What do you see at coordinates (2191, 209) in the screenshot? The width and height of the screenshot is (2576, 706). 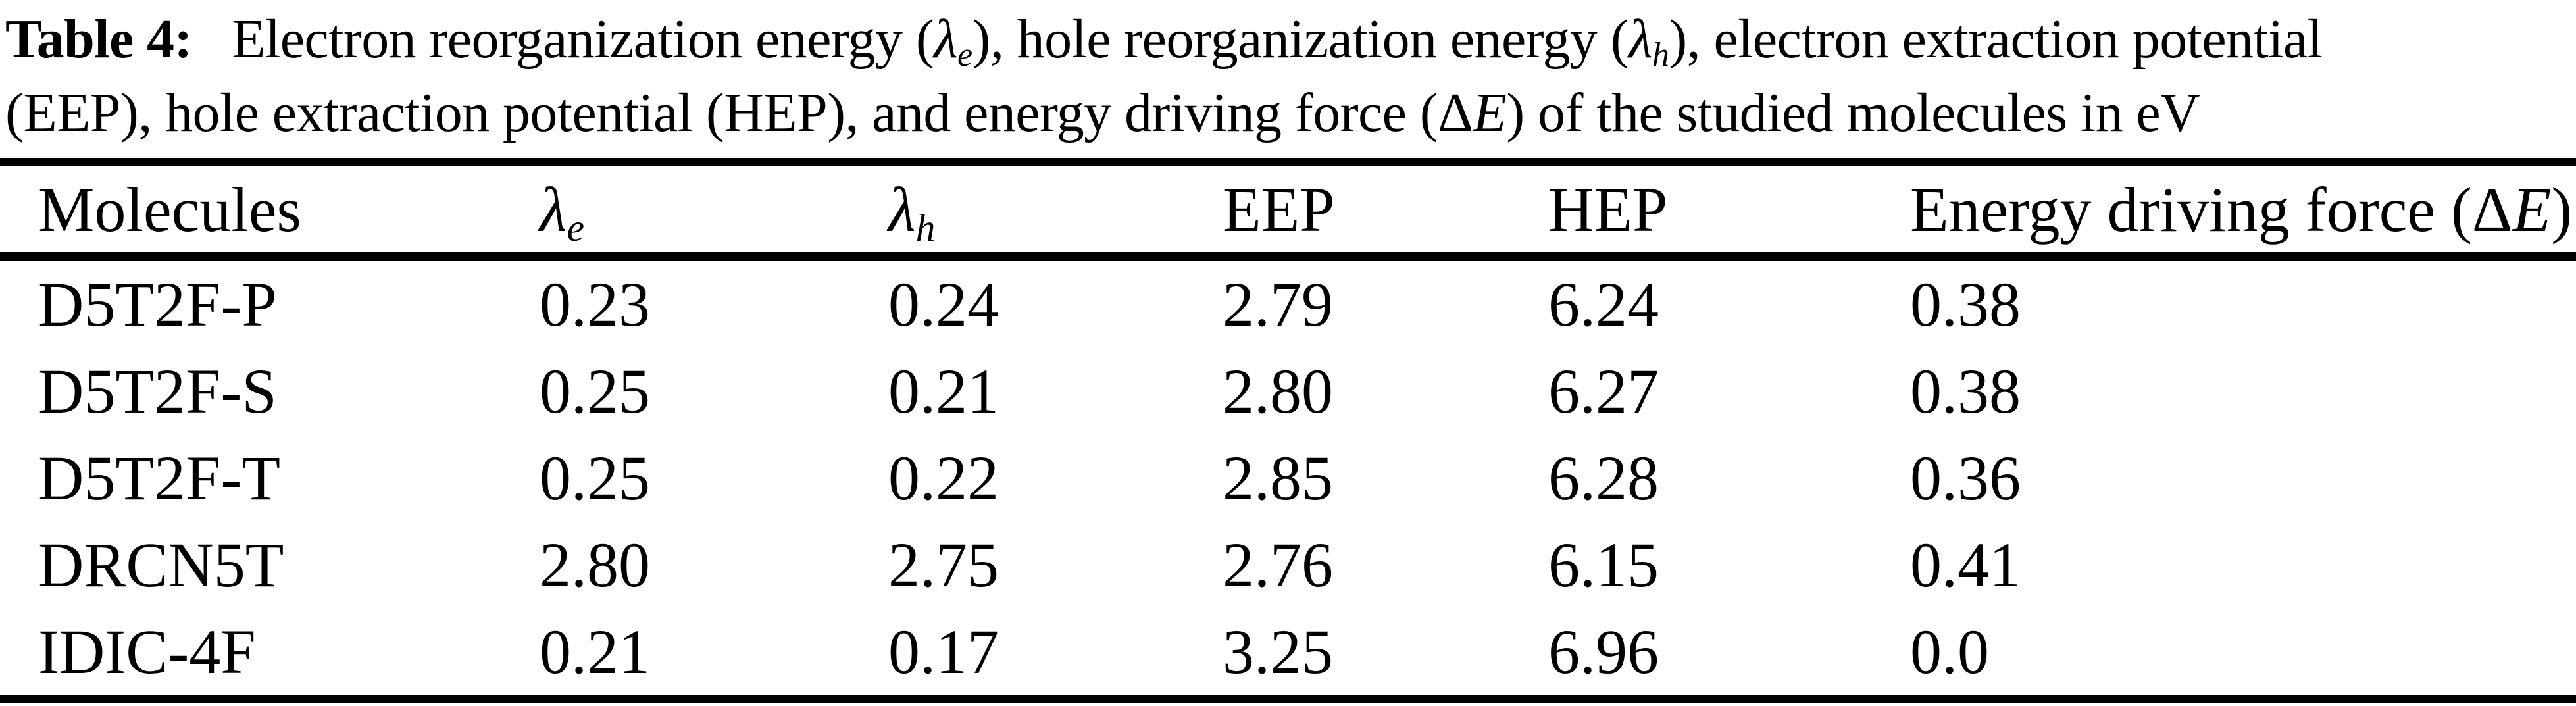 I see `header-text: Energy driving force (` at bounding box center [2191, 209].